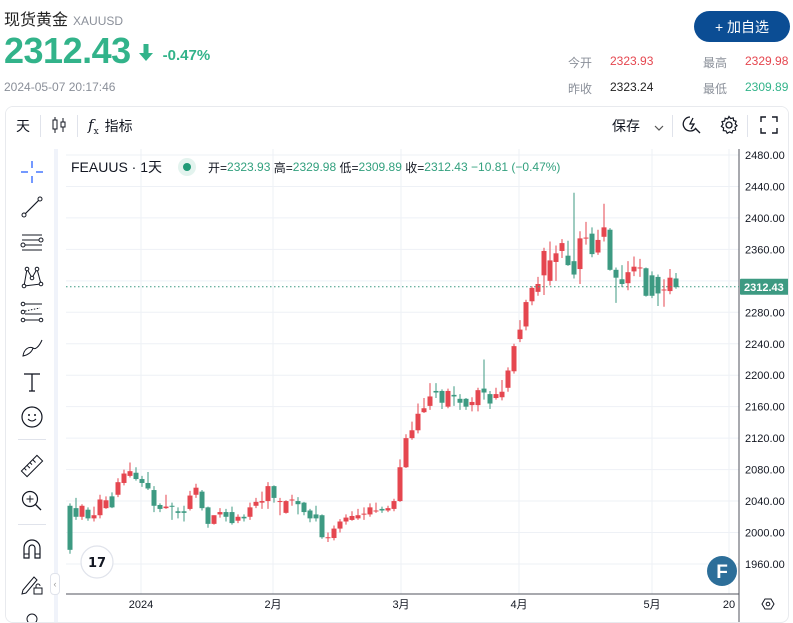  I want to click on zoom-in-icon, so click(32, 503).